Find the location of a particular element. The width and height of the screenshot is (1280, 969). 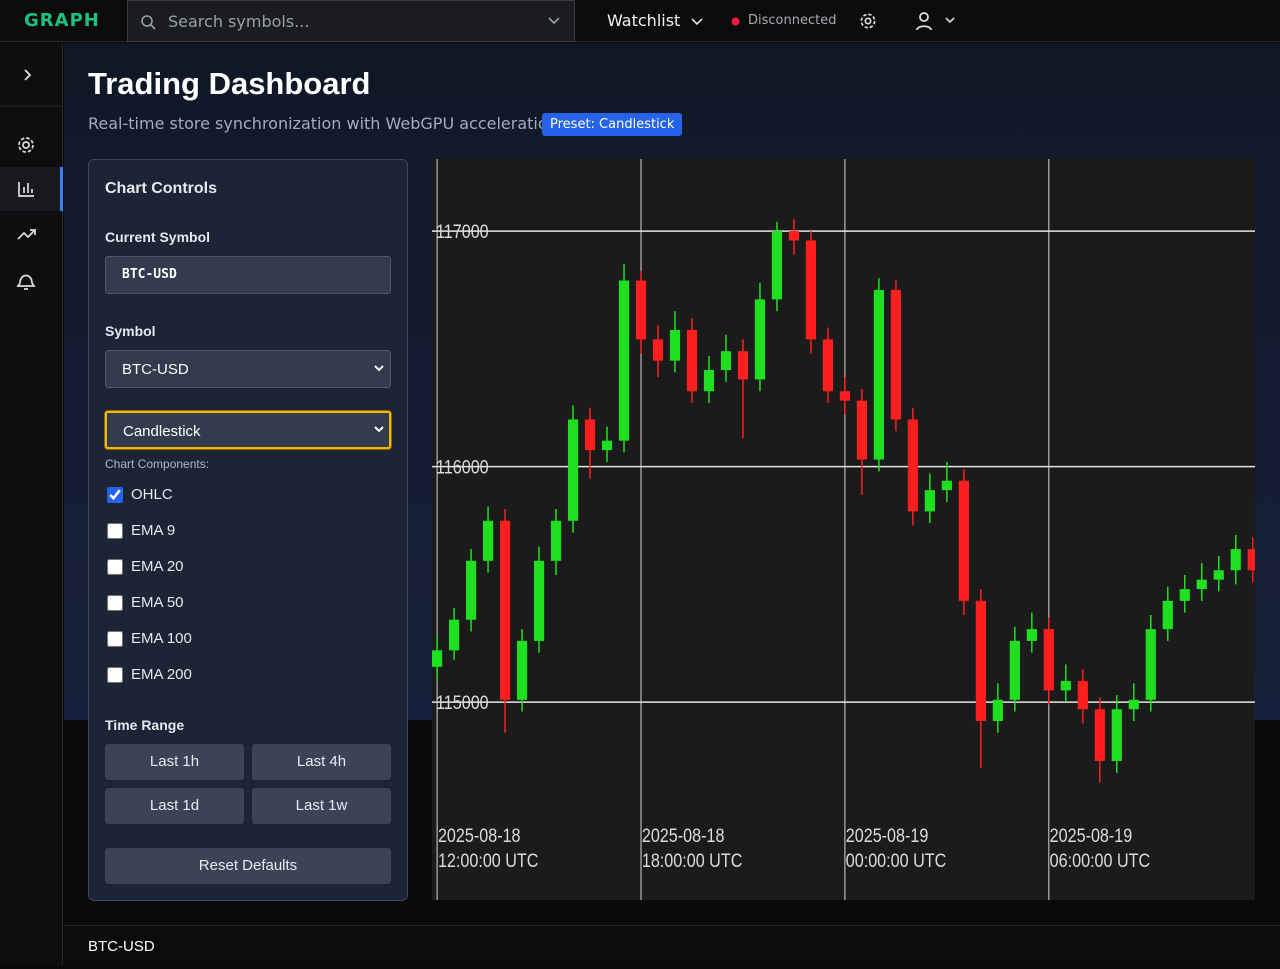

y-tick-label: 116000 is located at coordinates (462, 467).